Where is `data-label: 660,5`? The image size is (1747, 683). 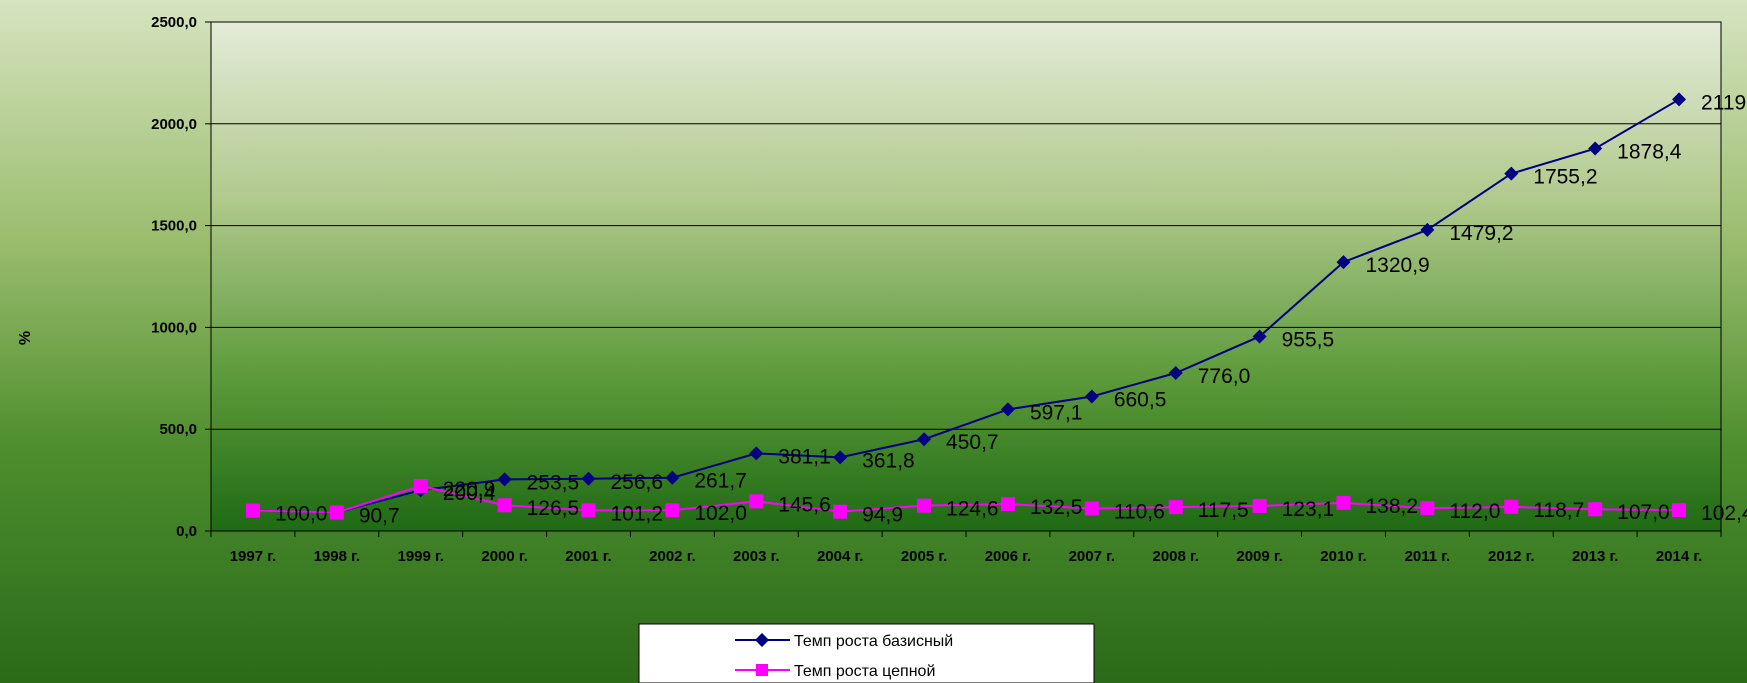 data-label: 660,5 is located at coordinates (1140, 400).